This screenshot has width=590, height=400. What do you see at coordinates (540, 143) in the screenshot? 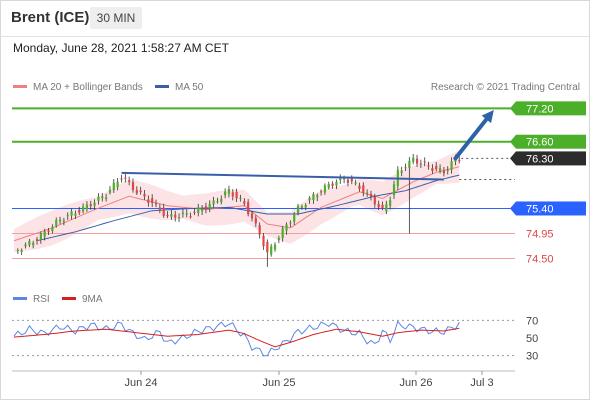
I see `price-label-text: 76.60` at bounding box center [540, 143].